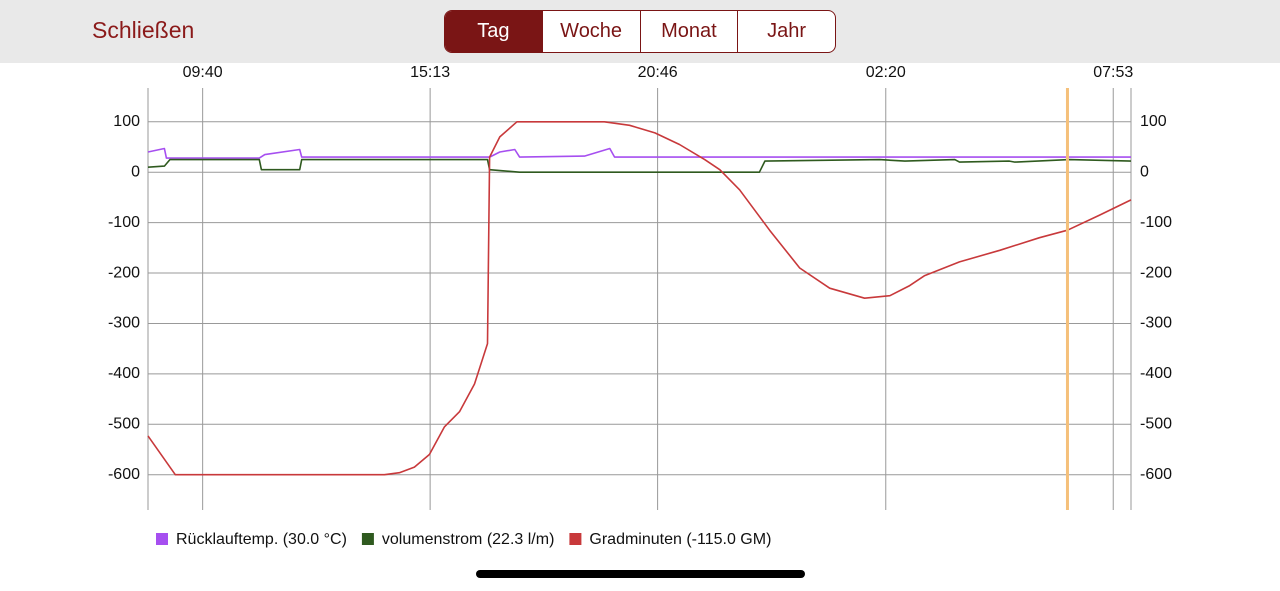 The width and height of the screenshot is (1280, 591). Describe the element at coordinates (124, 424) in the screenshot. I see `y-tick-label: -500` at that location.